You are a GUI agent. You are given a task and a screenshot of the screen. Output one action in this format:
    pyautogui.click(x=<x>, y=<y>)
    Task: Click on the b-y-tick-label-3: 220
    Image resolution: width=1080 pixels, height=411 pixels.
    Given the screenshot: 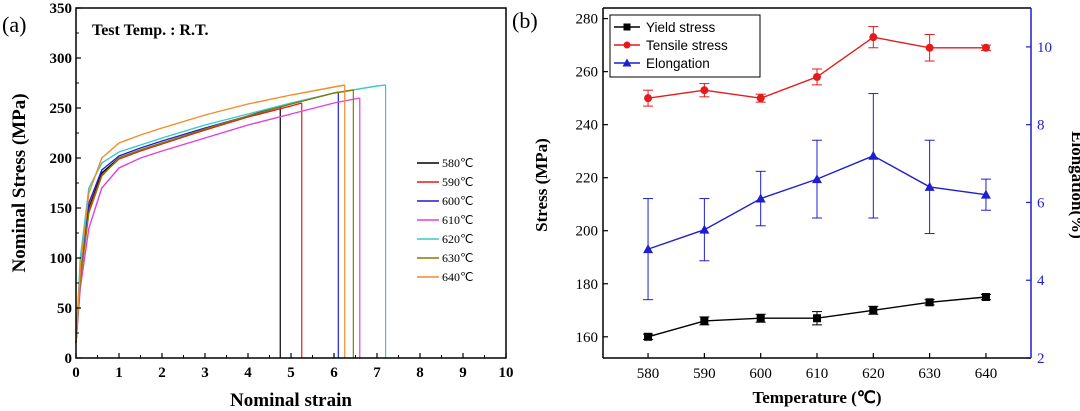 What is the action you would take?
    pyautogui.click(x=587, y=179)
    